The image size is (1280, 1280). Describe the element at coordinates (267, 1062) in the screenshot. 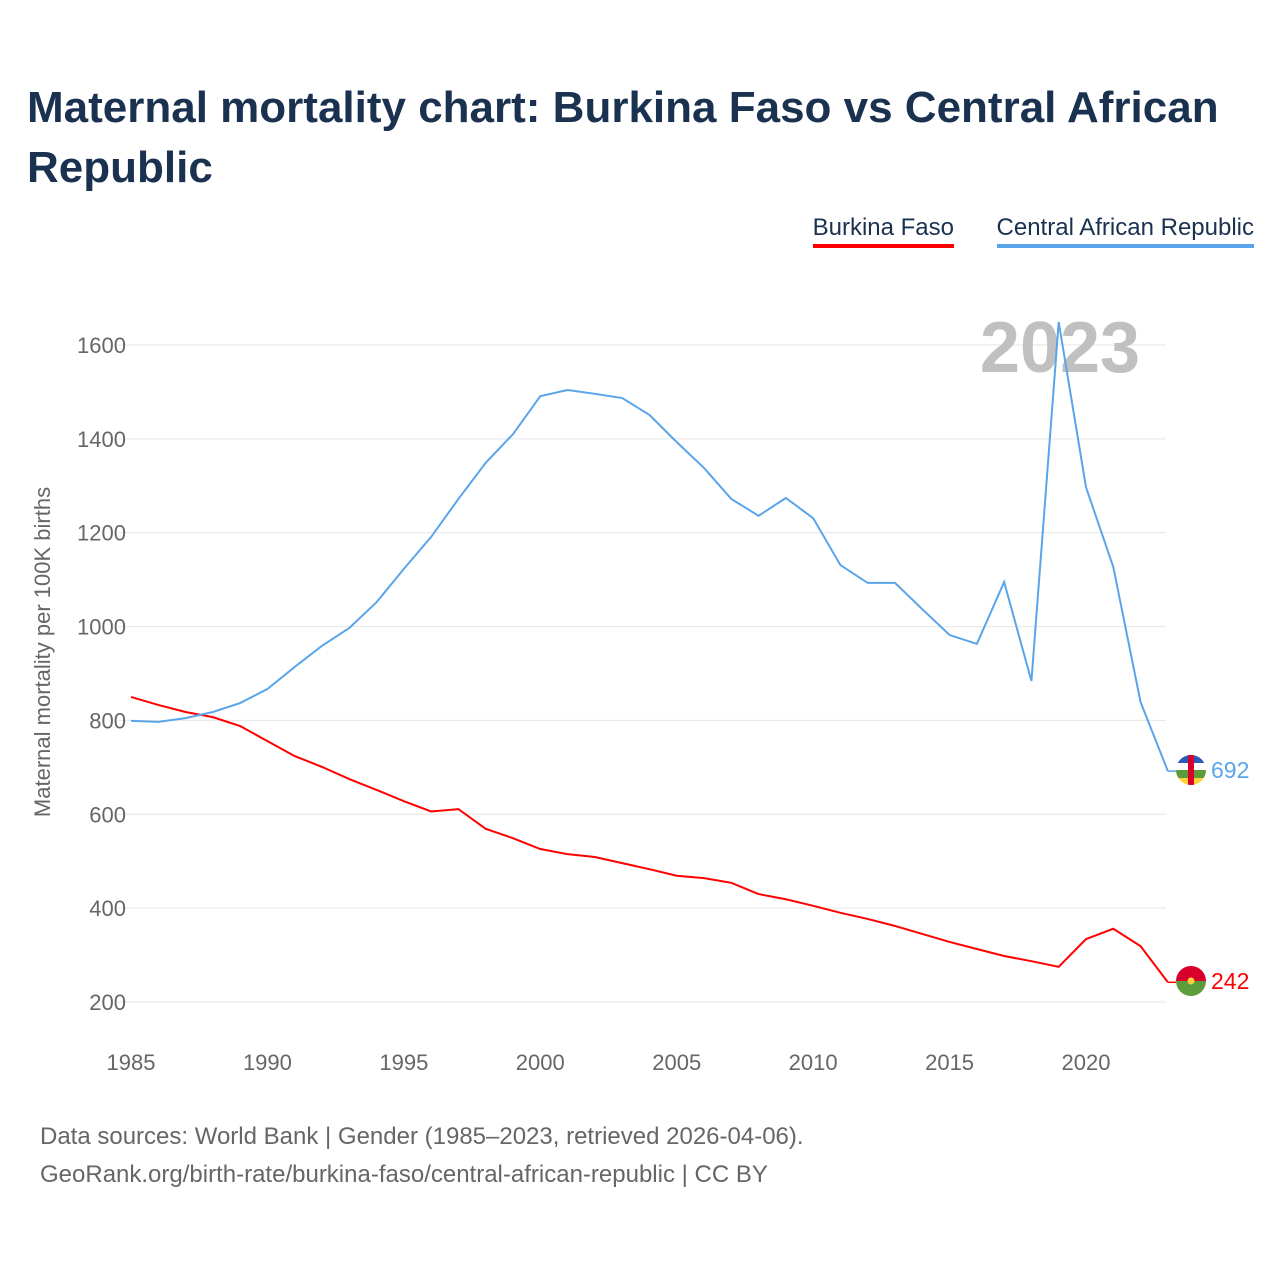

I see `x-tick-label: 1990` at that location.